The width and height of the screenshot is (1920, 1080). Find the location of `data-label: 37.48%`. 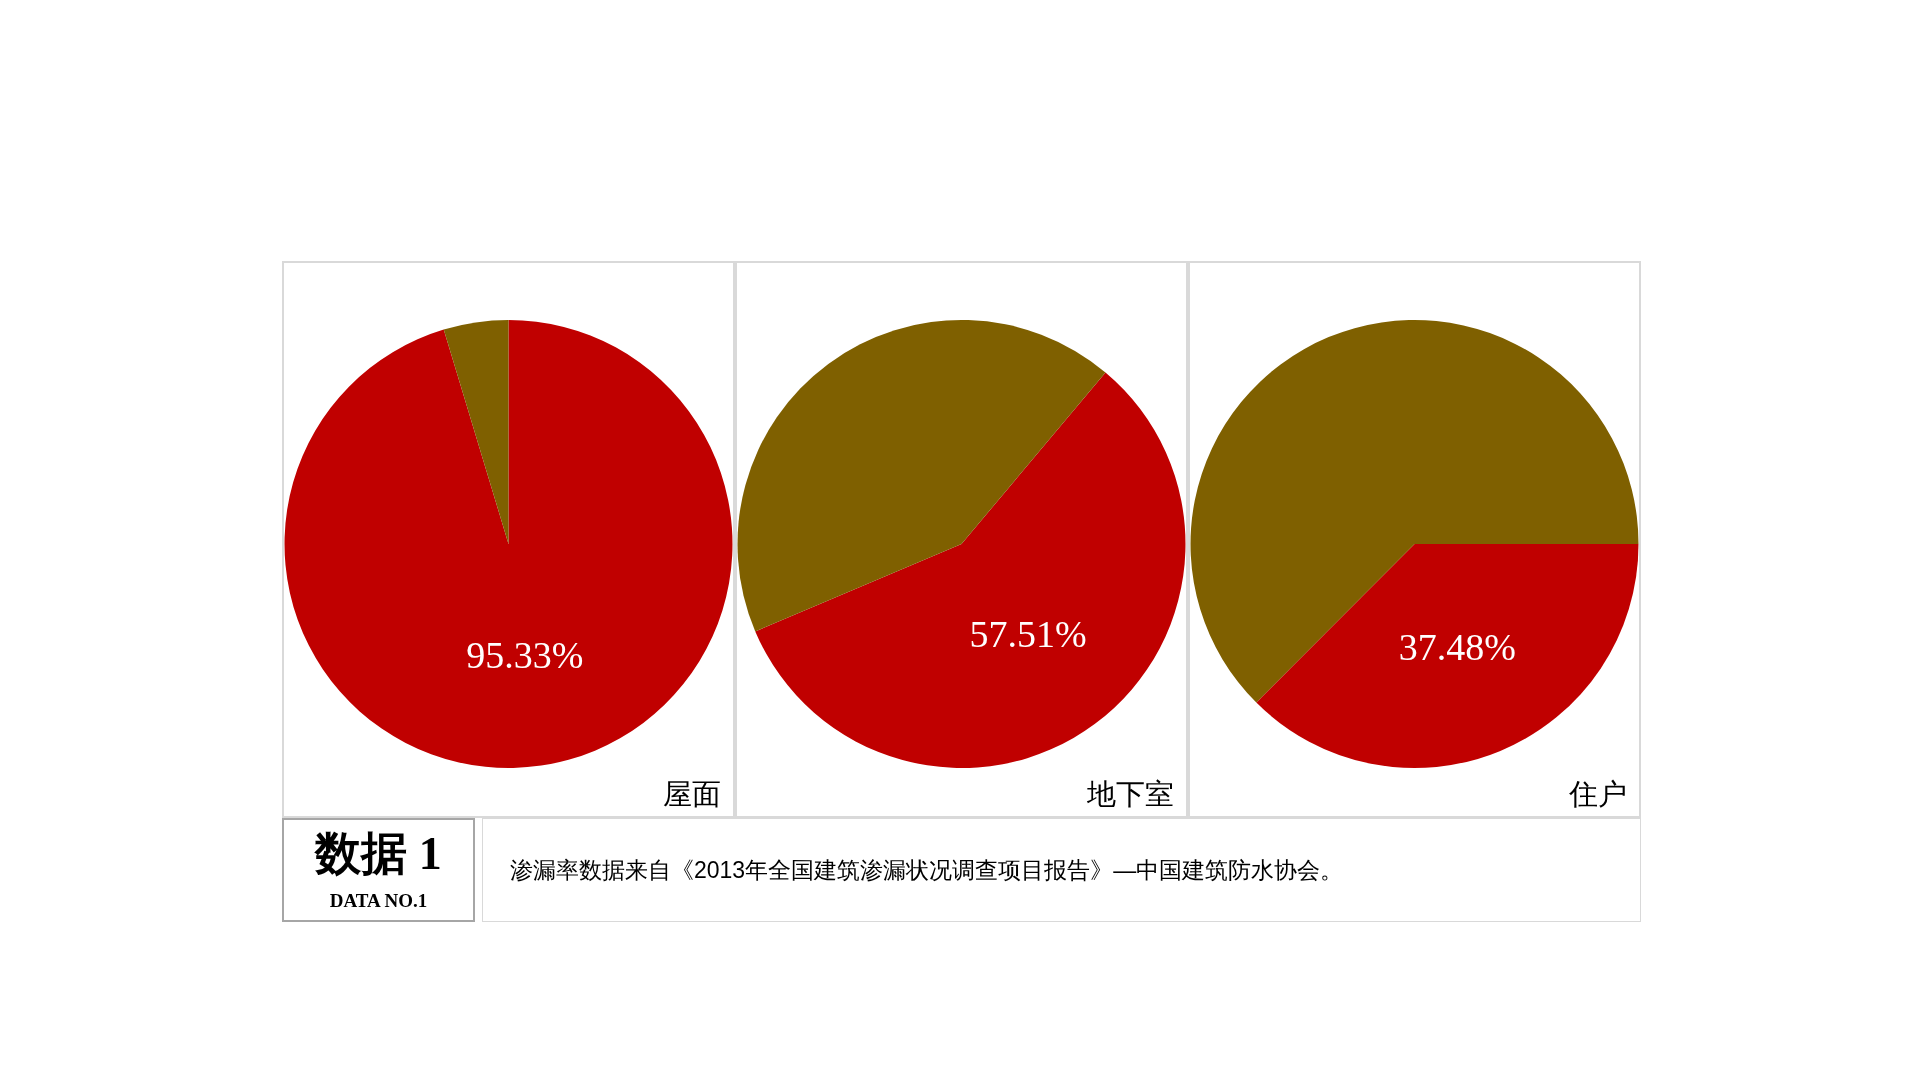

data-label: 37.48% is located at coordinates (1457, 647).